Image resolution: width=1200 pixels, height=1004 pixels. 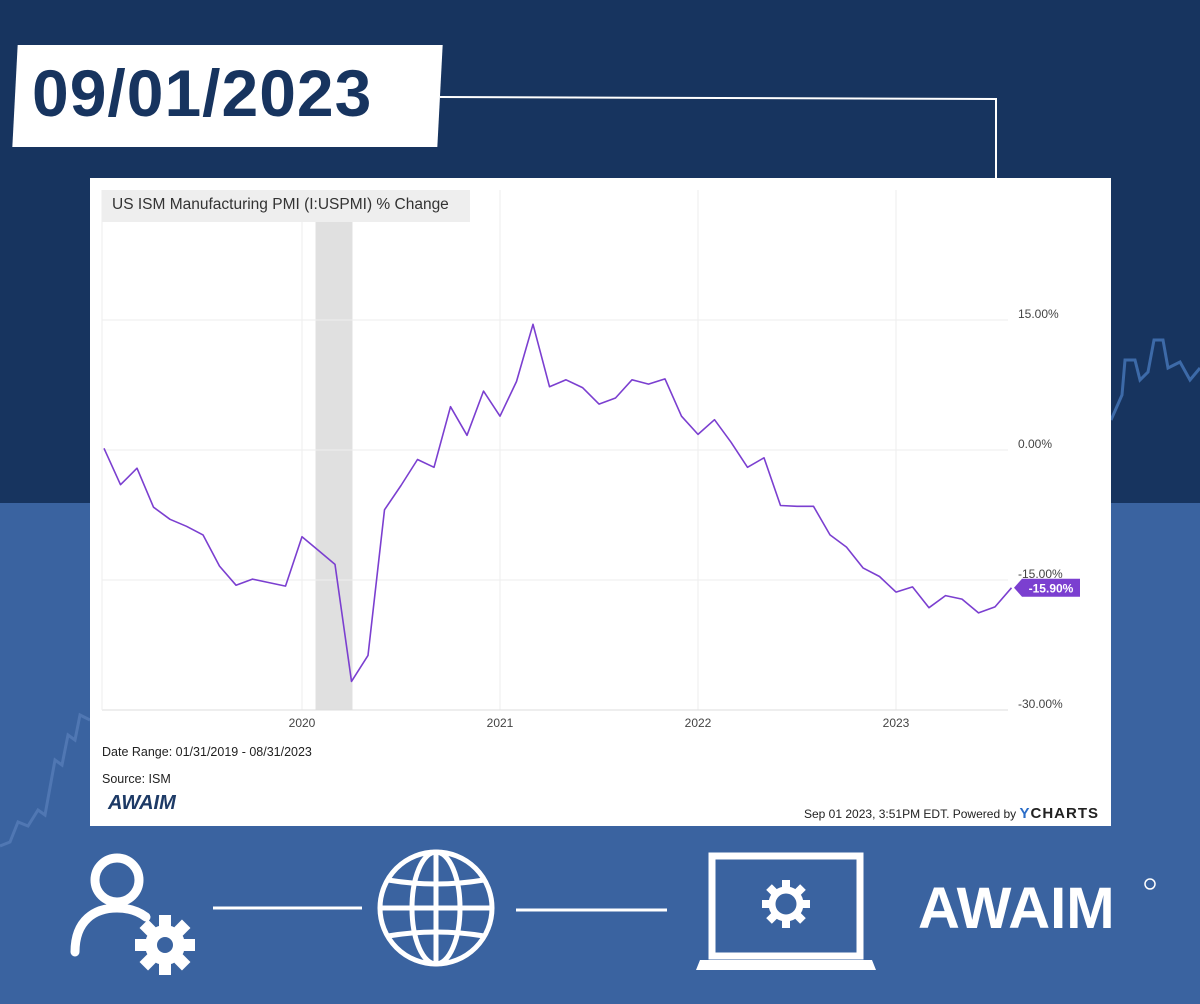 I want to click on report-date: 09/01/2023, so click(x=202, y=93).